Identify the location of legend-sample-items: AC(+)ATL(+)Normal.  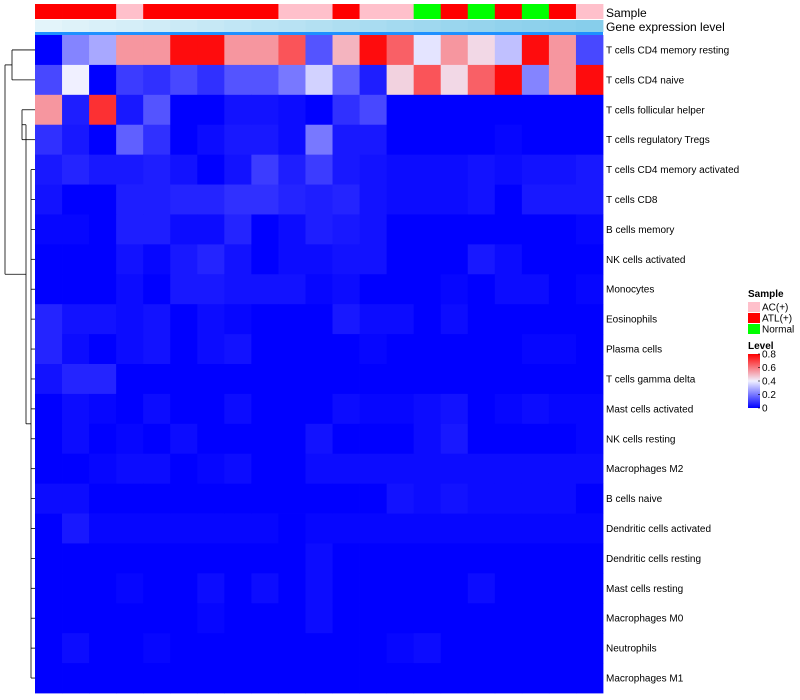
(771, 319).